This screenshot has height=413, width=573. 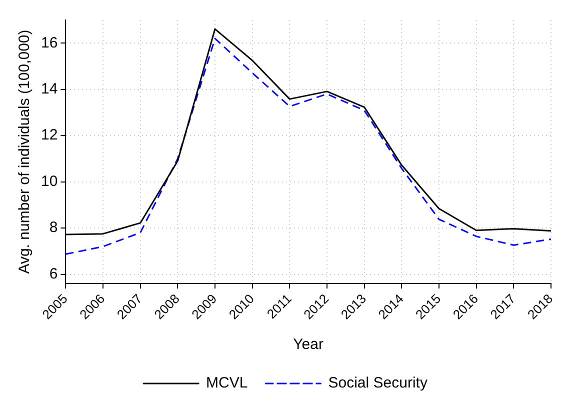 I want to click on x-axis-title: Year, so click(x=308, y=345).